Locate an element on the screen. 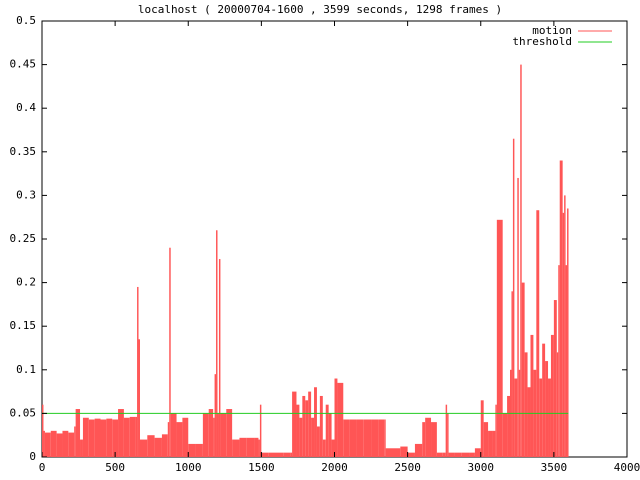 This screenshot has width=640, height=480. y-tick-label: 0.25 is located at coordinates (23, 238).